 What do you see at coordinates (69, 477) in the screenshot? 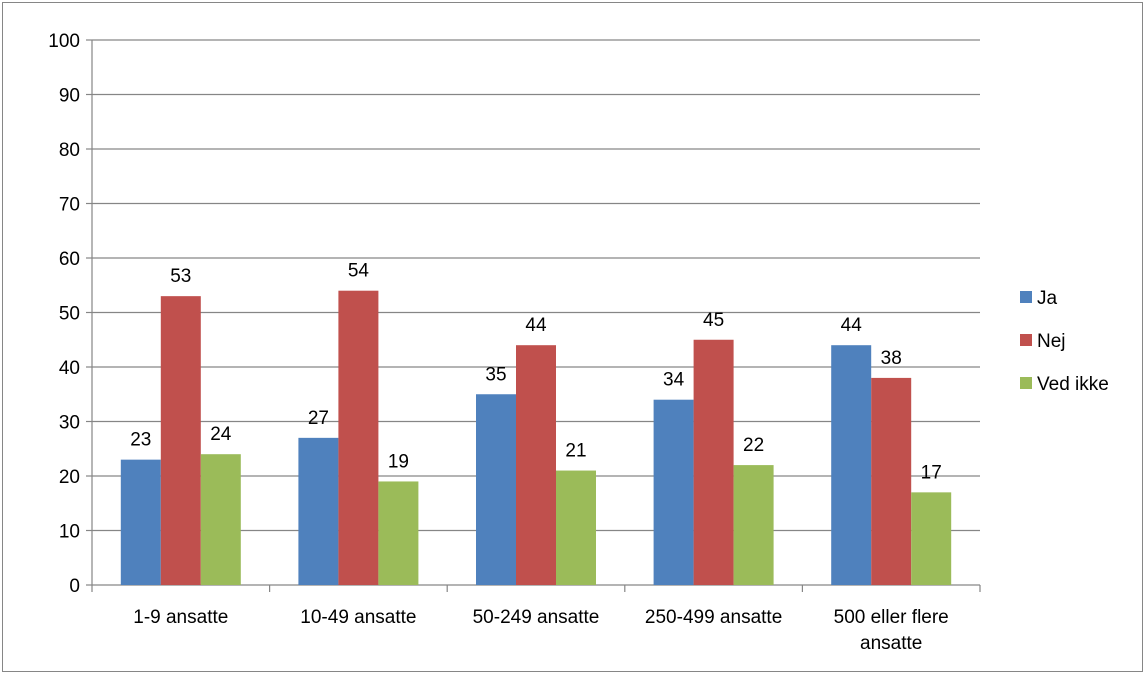
I see `y-tick-label: 20` at bounding box center [69, 477].